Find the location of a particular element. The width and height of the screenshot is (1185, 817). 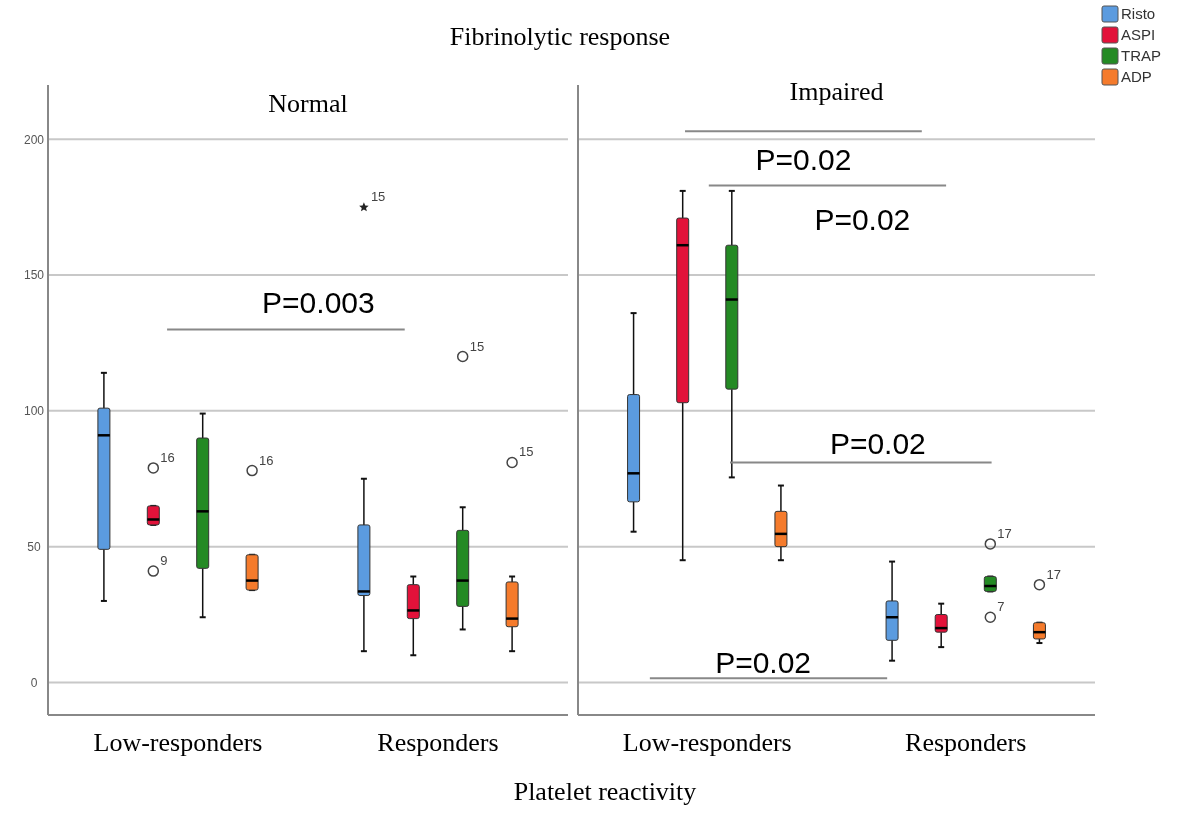

legend-label: ADP is located at coordinates (1136, 76).